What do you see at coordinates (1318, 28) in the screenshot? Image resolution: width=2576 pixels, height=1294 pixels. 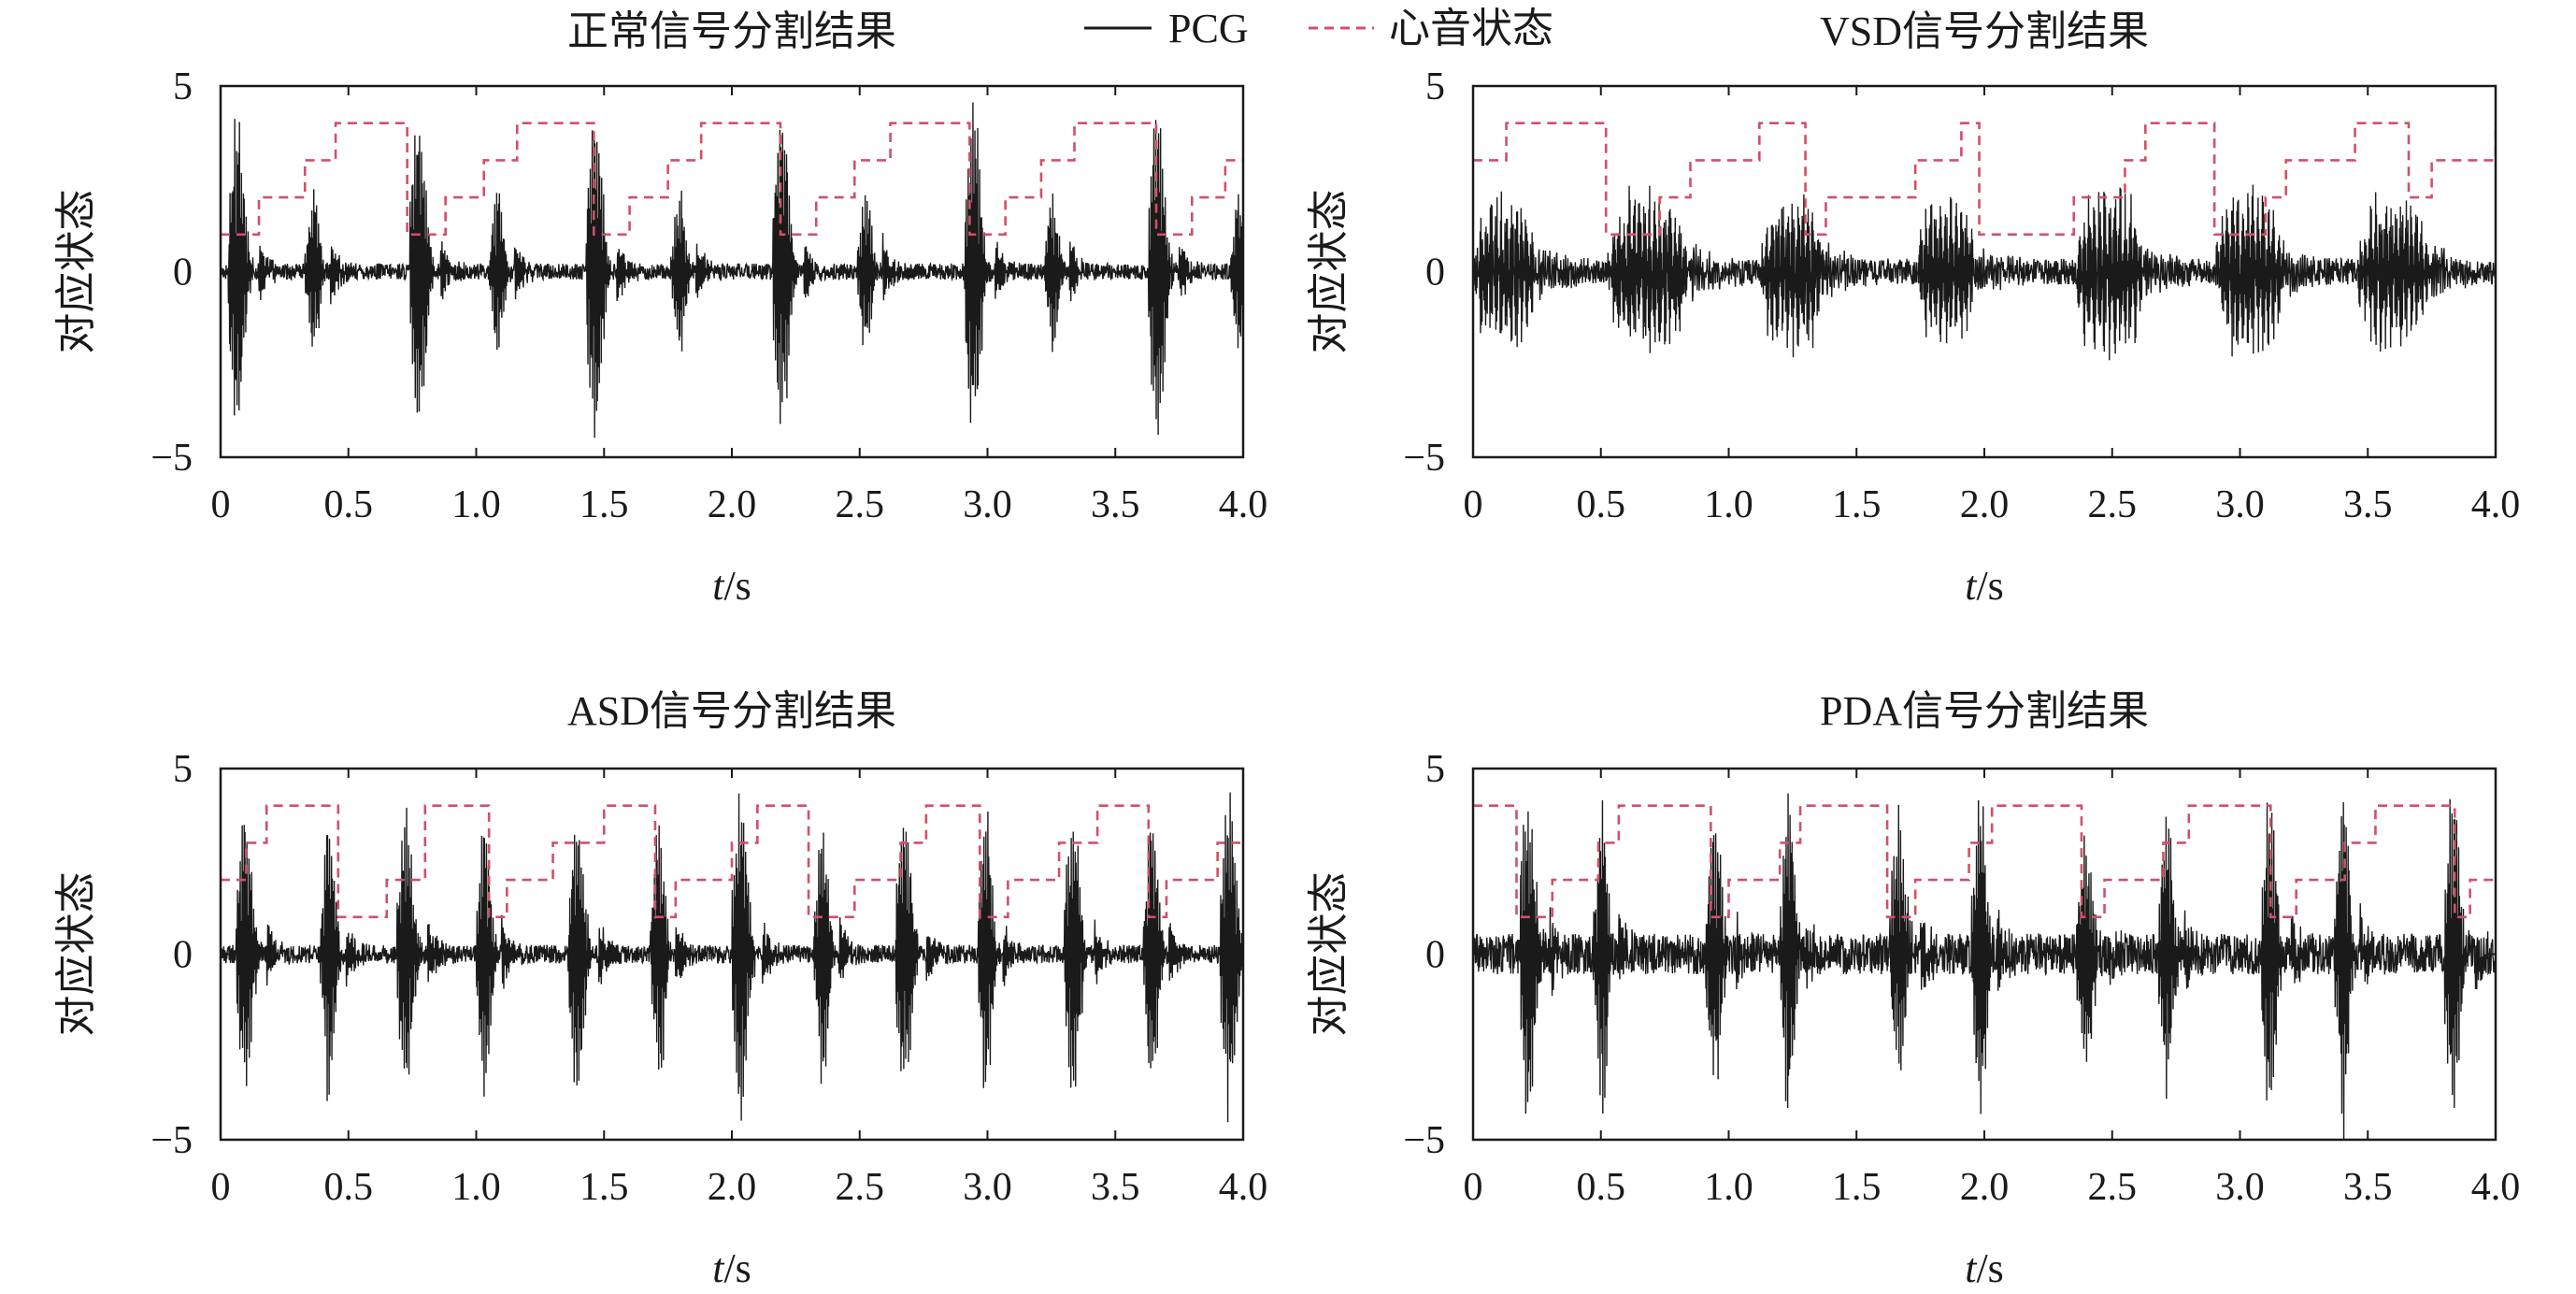 I see `legend: PCG 心音状态` at bounding box center [1318, 28].